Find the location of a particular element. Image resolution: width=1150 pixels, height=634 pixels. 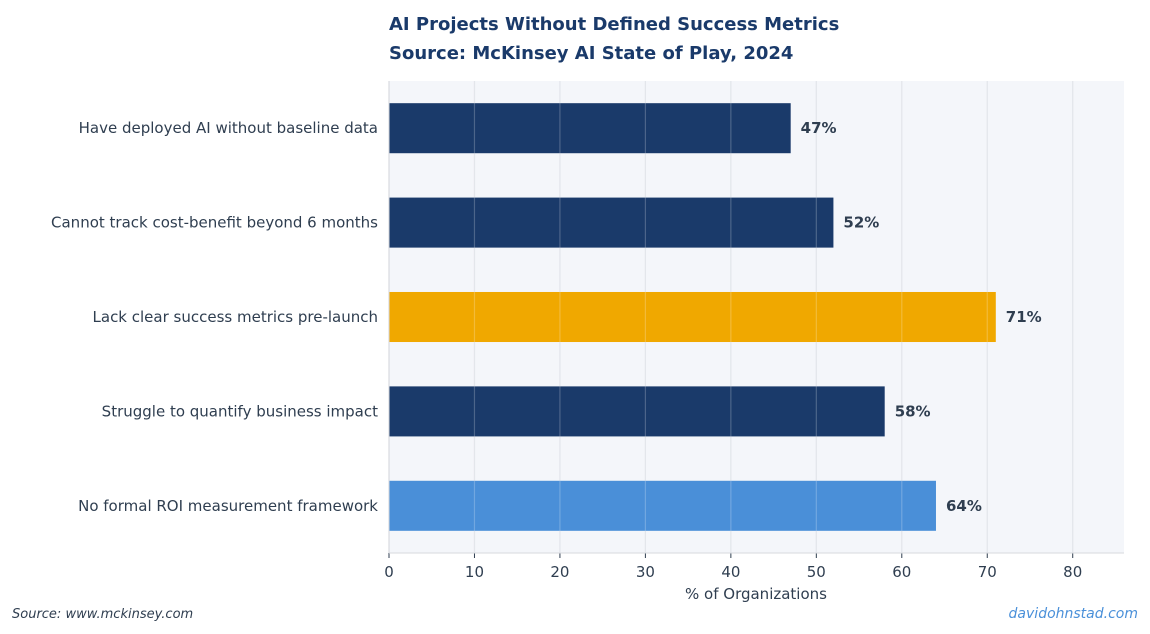

source-footnote: Source: www.mckinsey.com is located at coordinates (103, 614).